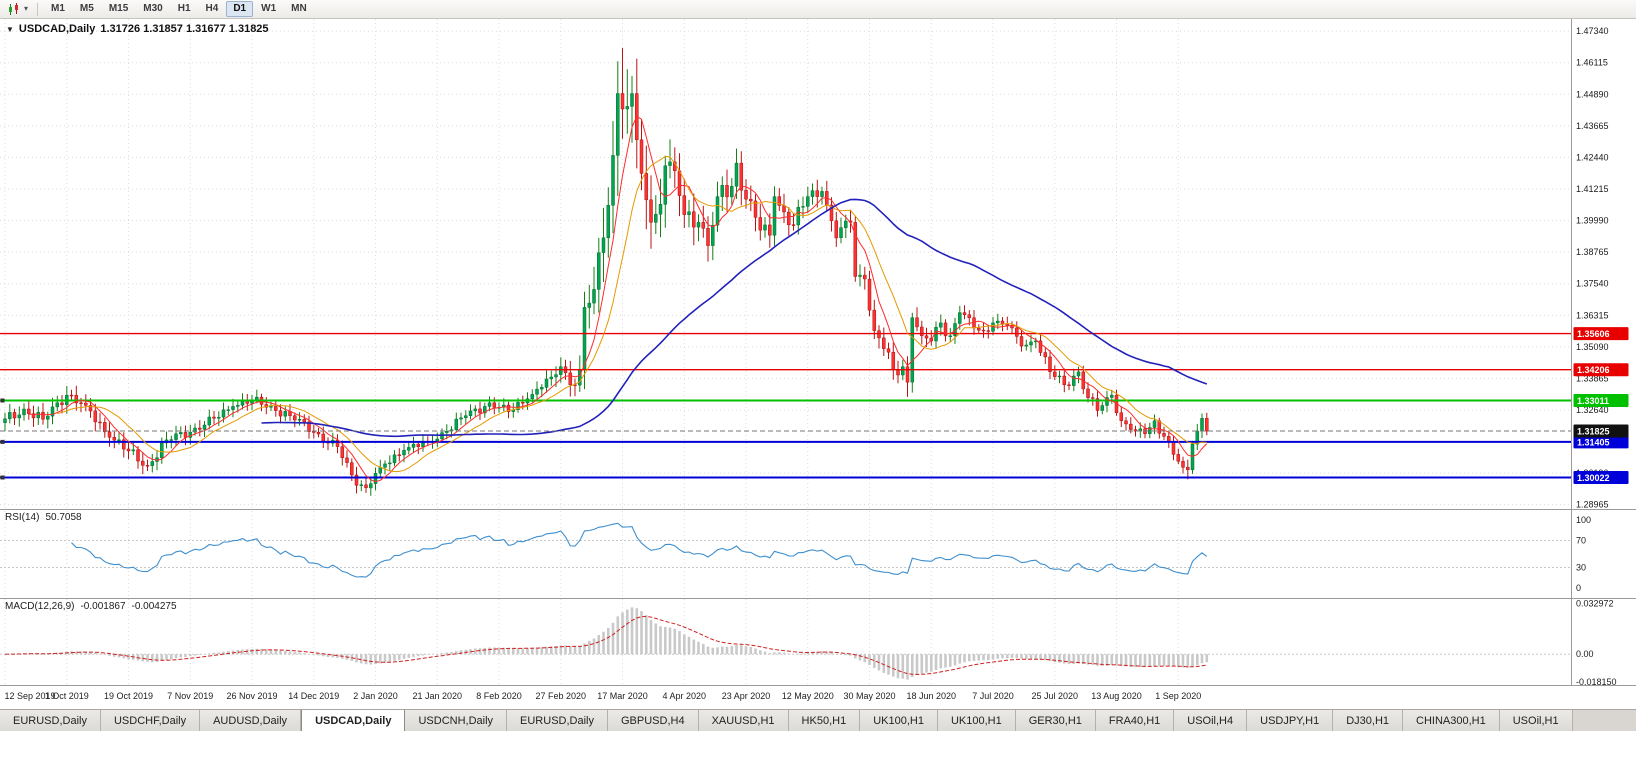 This screenshot has width=1636, height=769. Describe the element at coordinates (1593, 370) in the screenshot. I see `svg-text: 1.34206` at that location.